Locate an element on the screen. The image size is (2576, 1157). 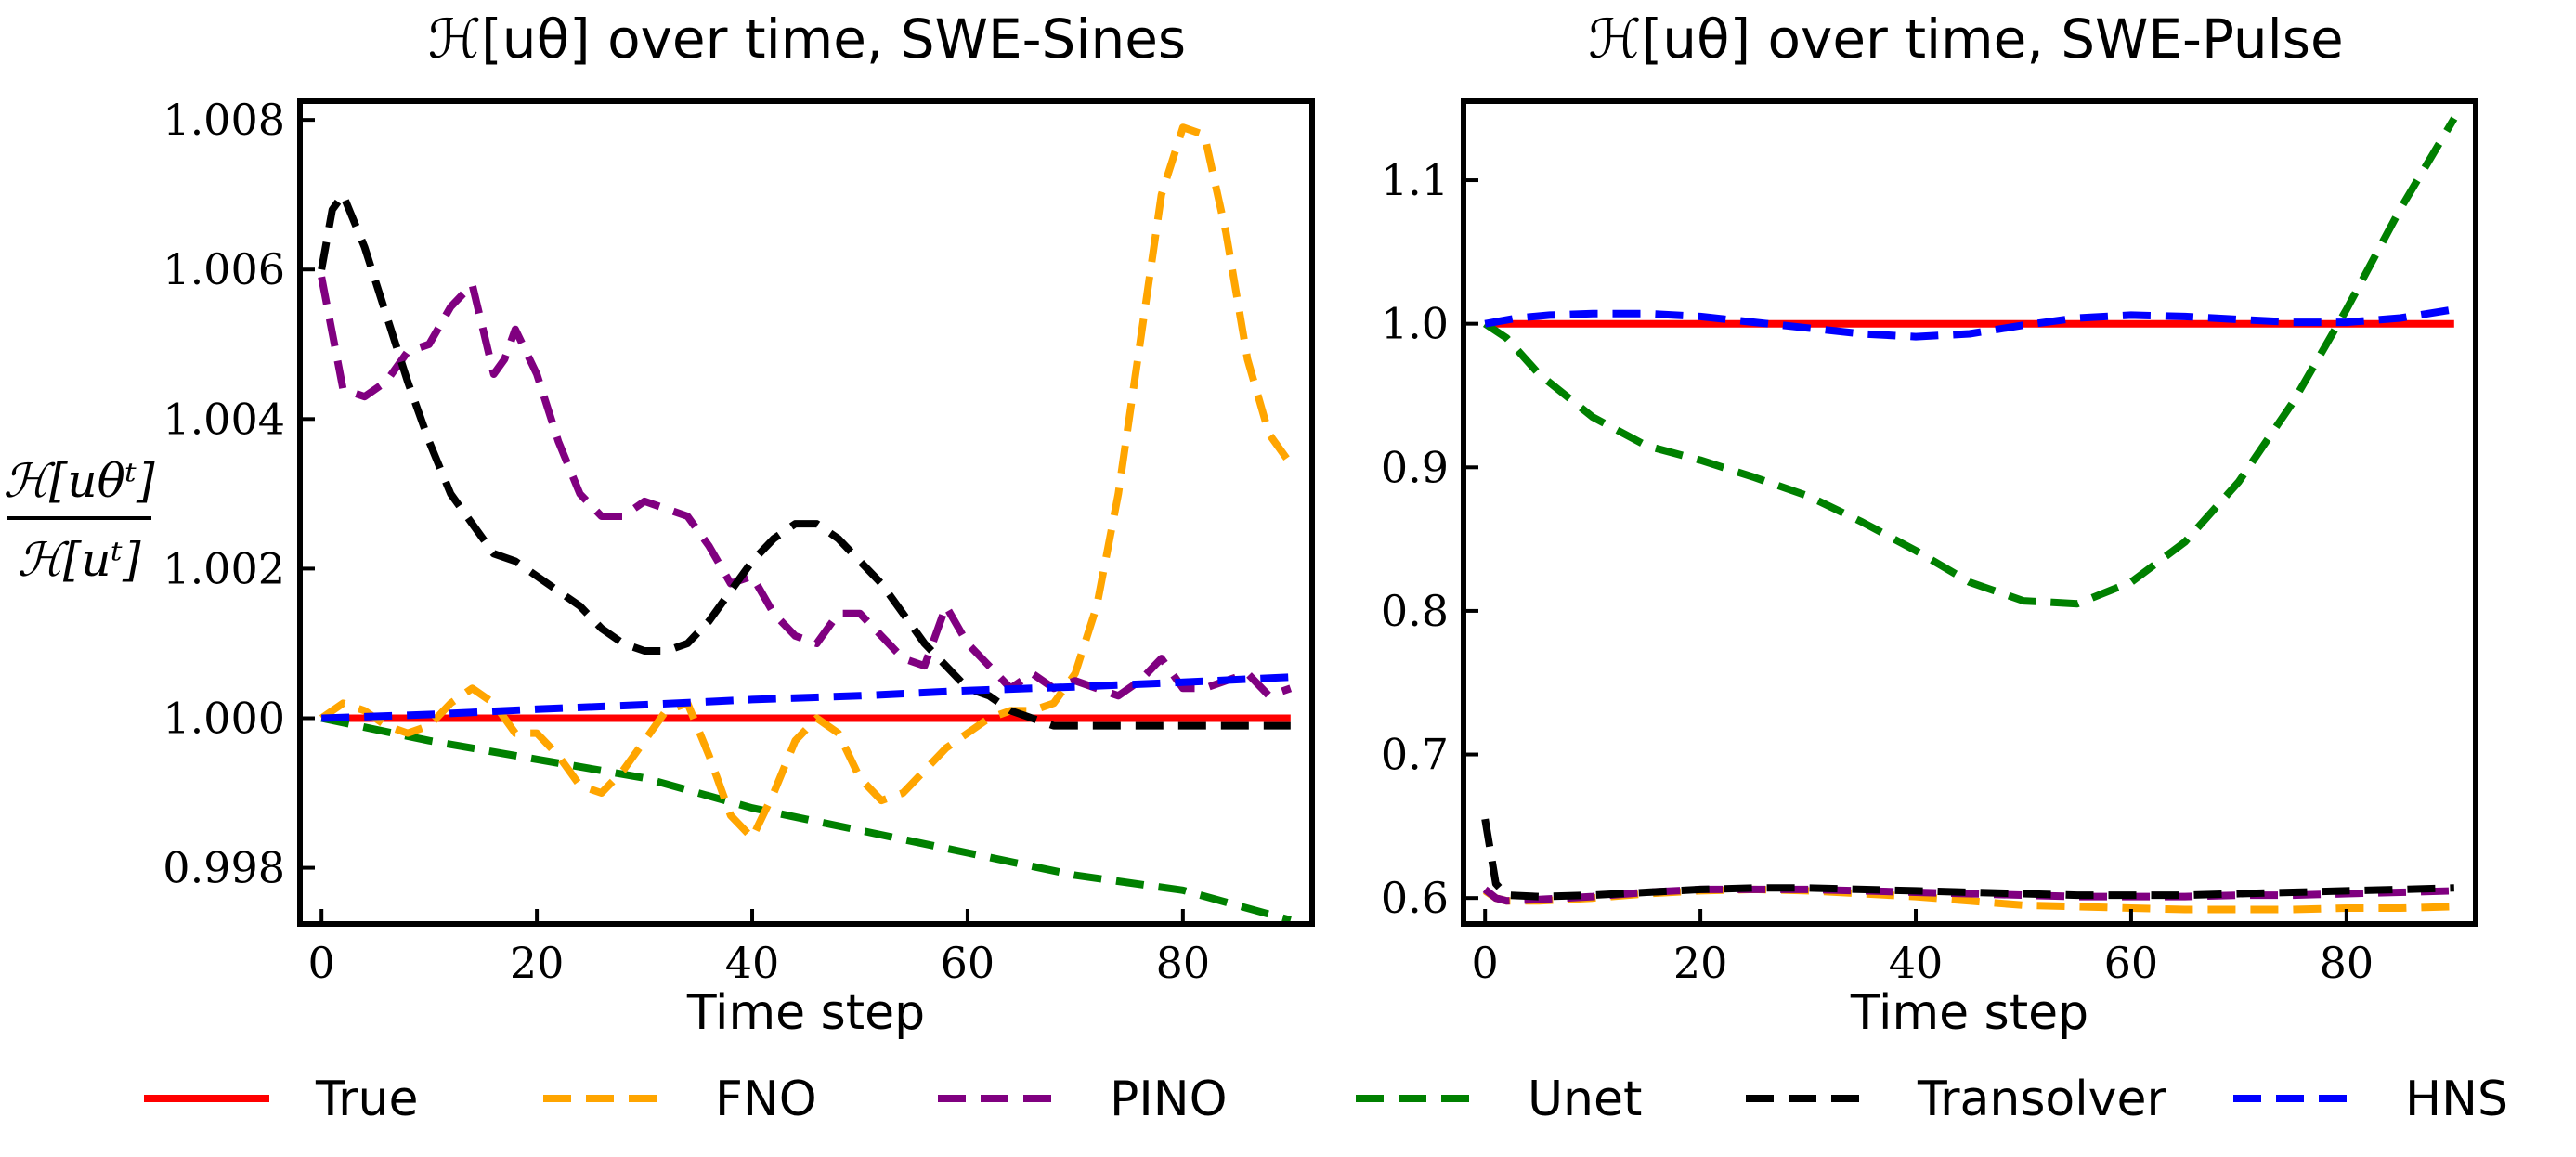
y-tick-label: 1.006 is located at coordinates (224, 269).